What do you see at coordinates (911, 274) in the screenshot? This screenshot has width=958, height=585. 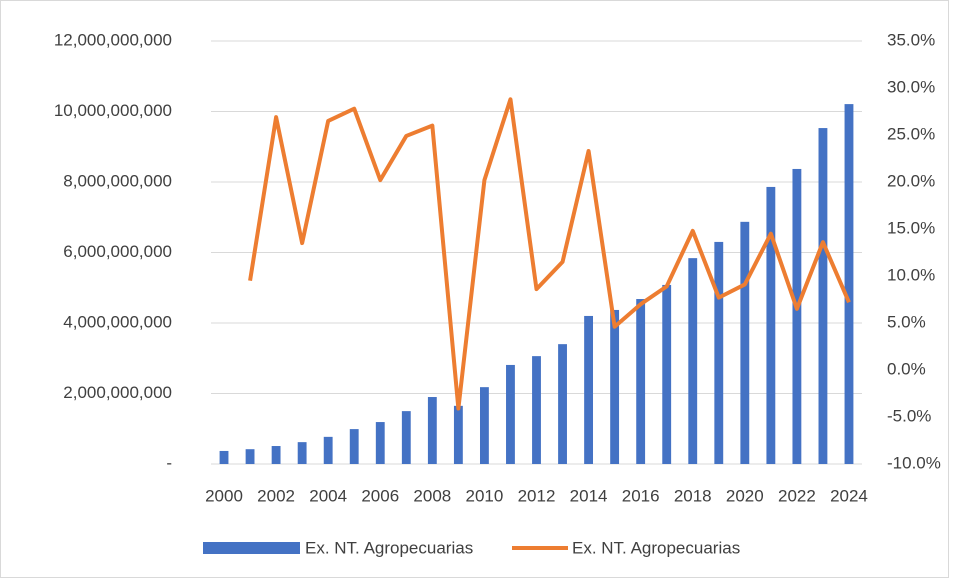 I see `y2-tick-label: 10.0%` at bounding box center [911, 274].